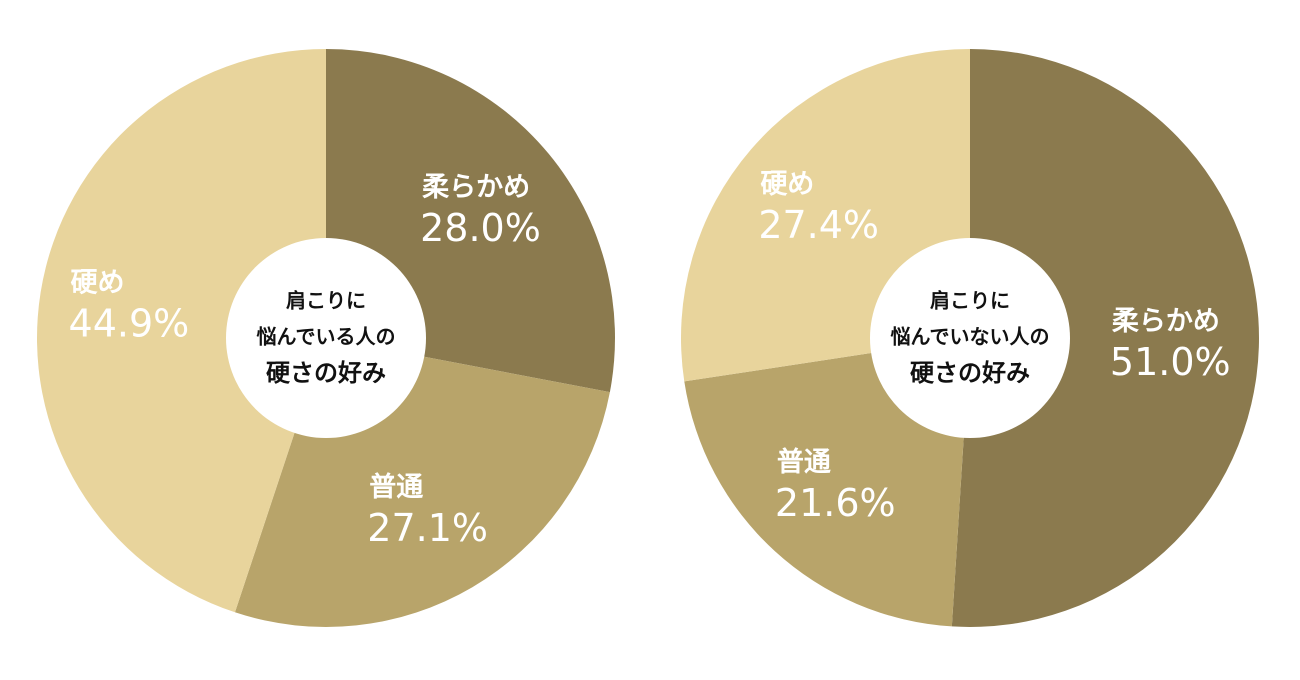 Image resolution: width=1300 pixels, height=680 pixels. I want to click on center-title: 悩んでいる人の, so click(326, 337).